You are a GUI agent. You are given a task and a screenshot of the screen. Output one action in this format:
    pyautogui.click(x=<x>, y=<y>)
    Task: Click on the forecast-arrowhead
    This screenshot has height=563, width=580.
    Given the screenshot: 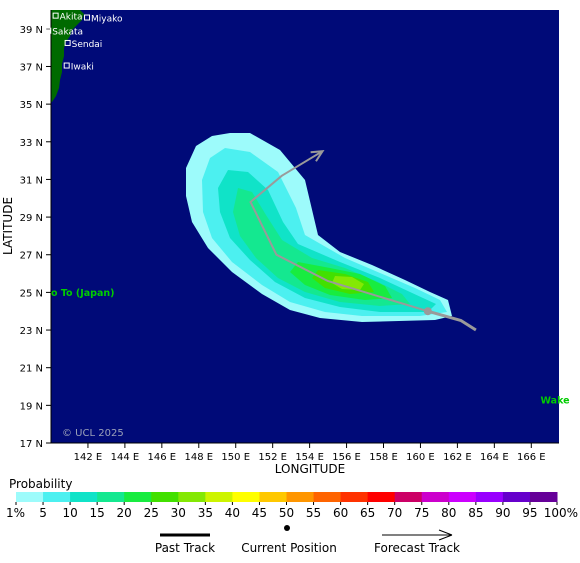 What is the action you would take?
    pyautogui.click(x=317, y=156)
    